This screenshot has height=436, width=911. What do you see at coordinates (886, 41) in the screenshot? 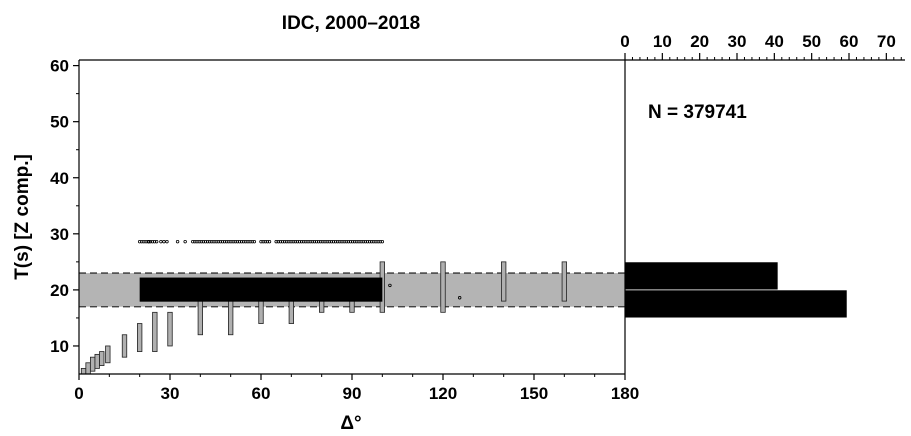
I see `hist-tick-label-7: 70` at bounding box center [886, 41].